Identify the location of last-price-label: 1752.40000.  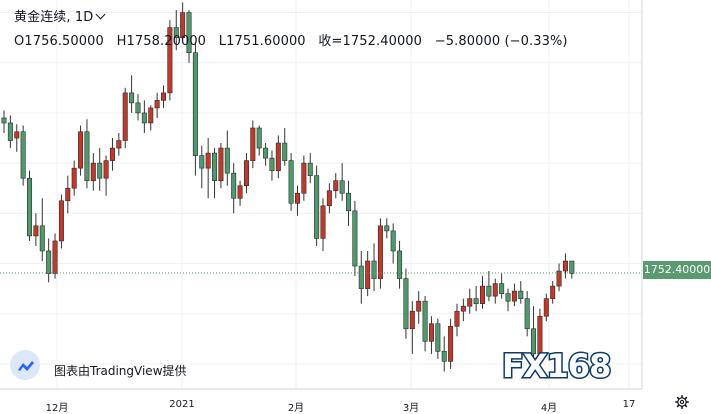
(677, 270).